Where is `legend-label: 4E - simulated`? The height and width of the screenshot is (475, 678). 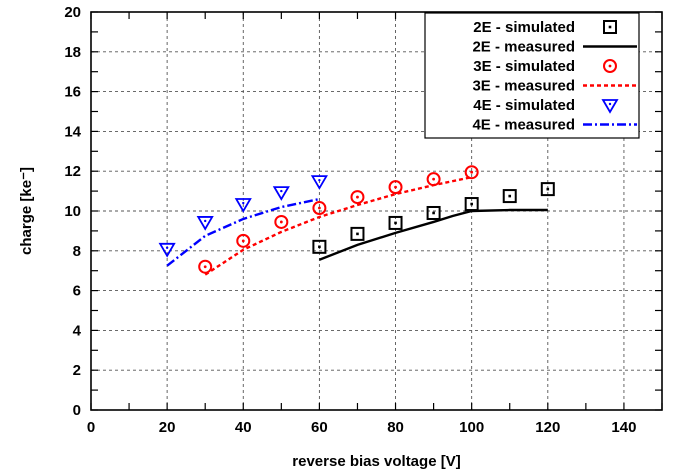
legend-label: 4E - simulated is located at coordinates (524, 105).